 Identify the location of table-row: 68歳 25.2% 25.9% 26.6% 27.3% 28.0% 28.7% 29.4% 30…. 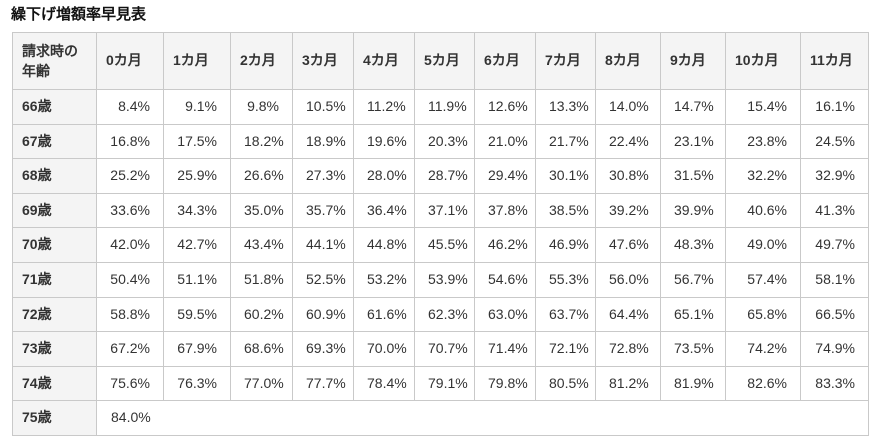
(440, 176).